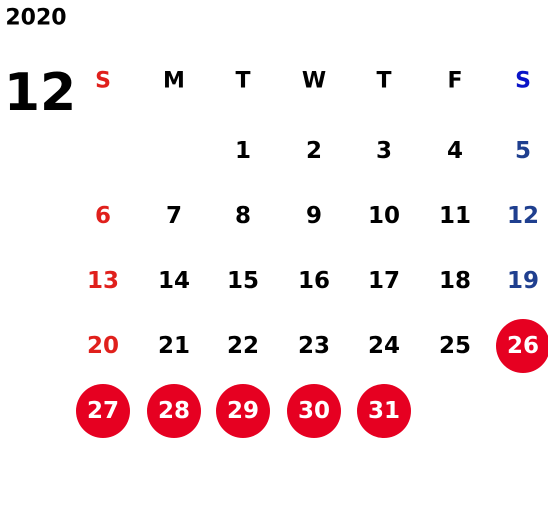  What do you see at coordinates (314, 346) in the screenshot?
I see `day-number: 23` at bounding box center [314, 346].